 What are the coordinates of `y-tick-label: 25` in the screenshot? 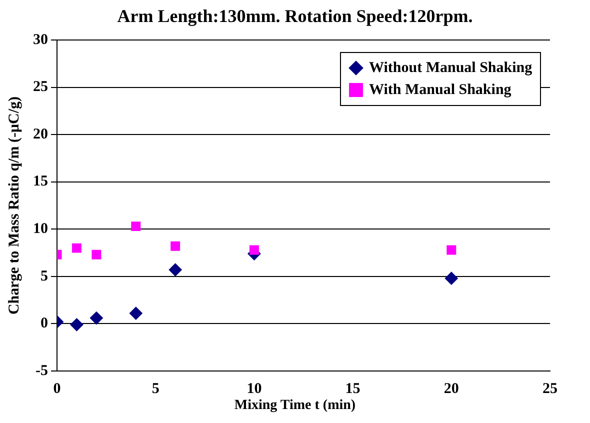 It's located at (40, 87).